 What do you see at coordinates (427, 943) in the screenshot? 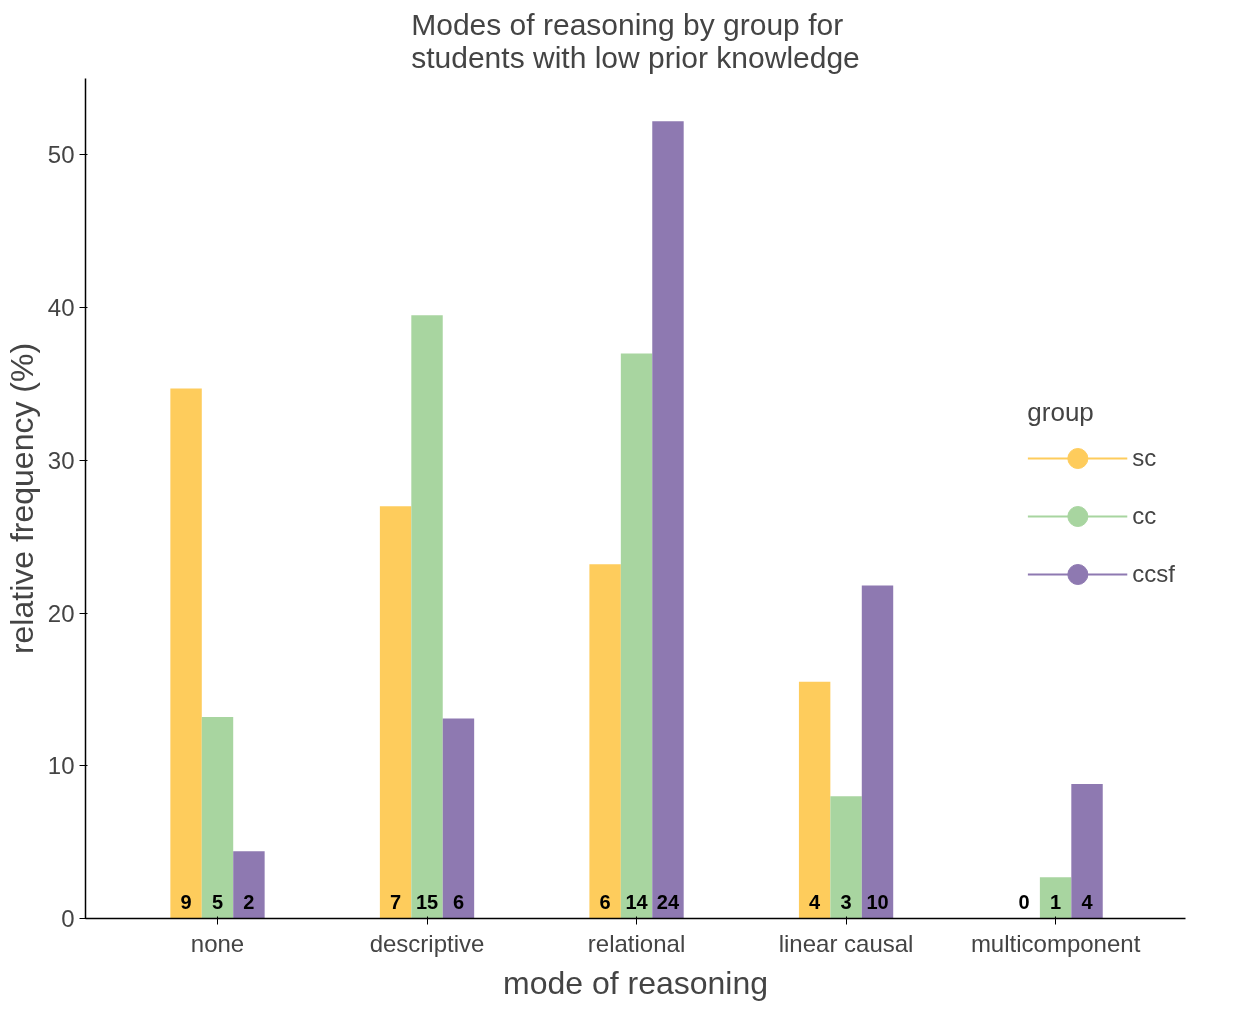
I see `x-tick-label: descriptive` at bounding box center [427, 943].